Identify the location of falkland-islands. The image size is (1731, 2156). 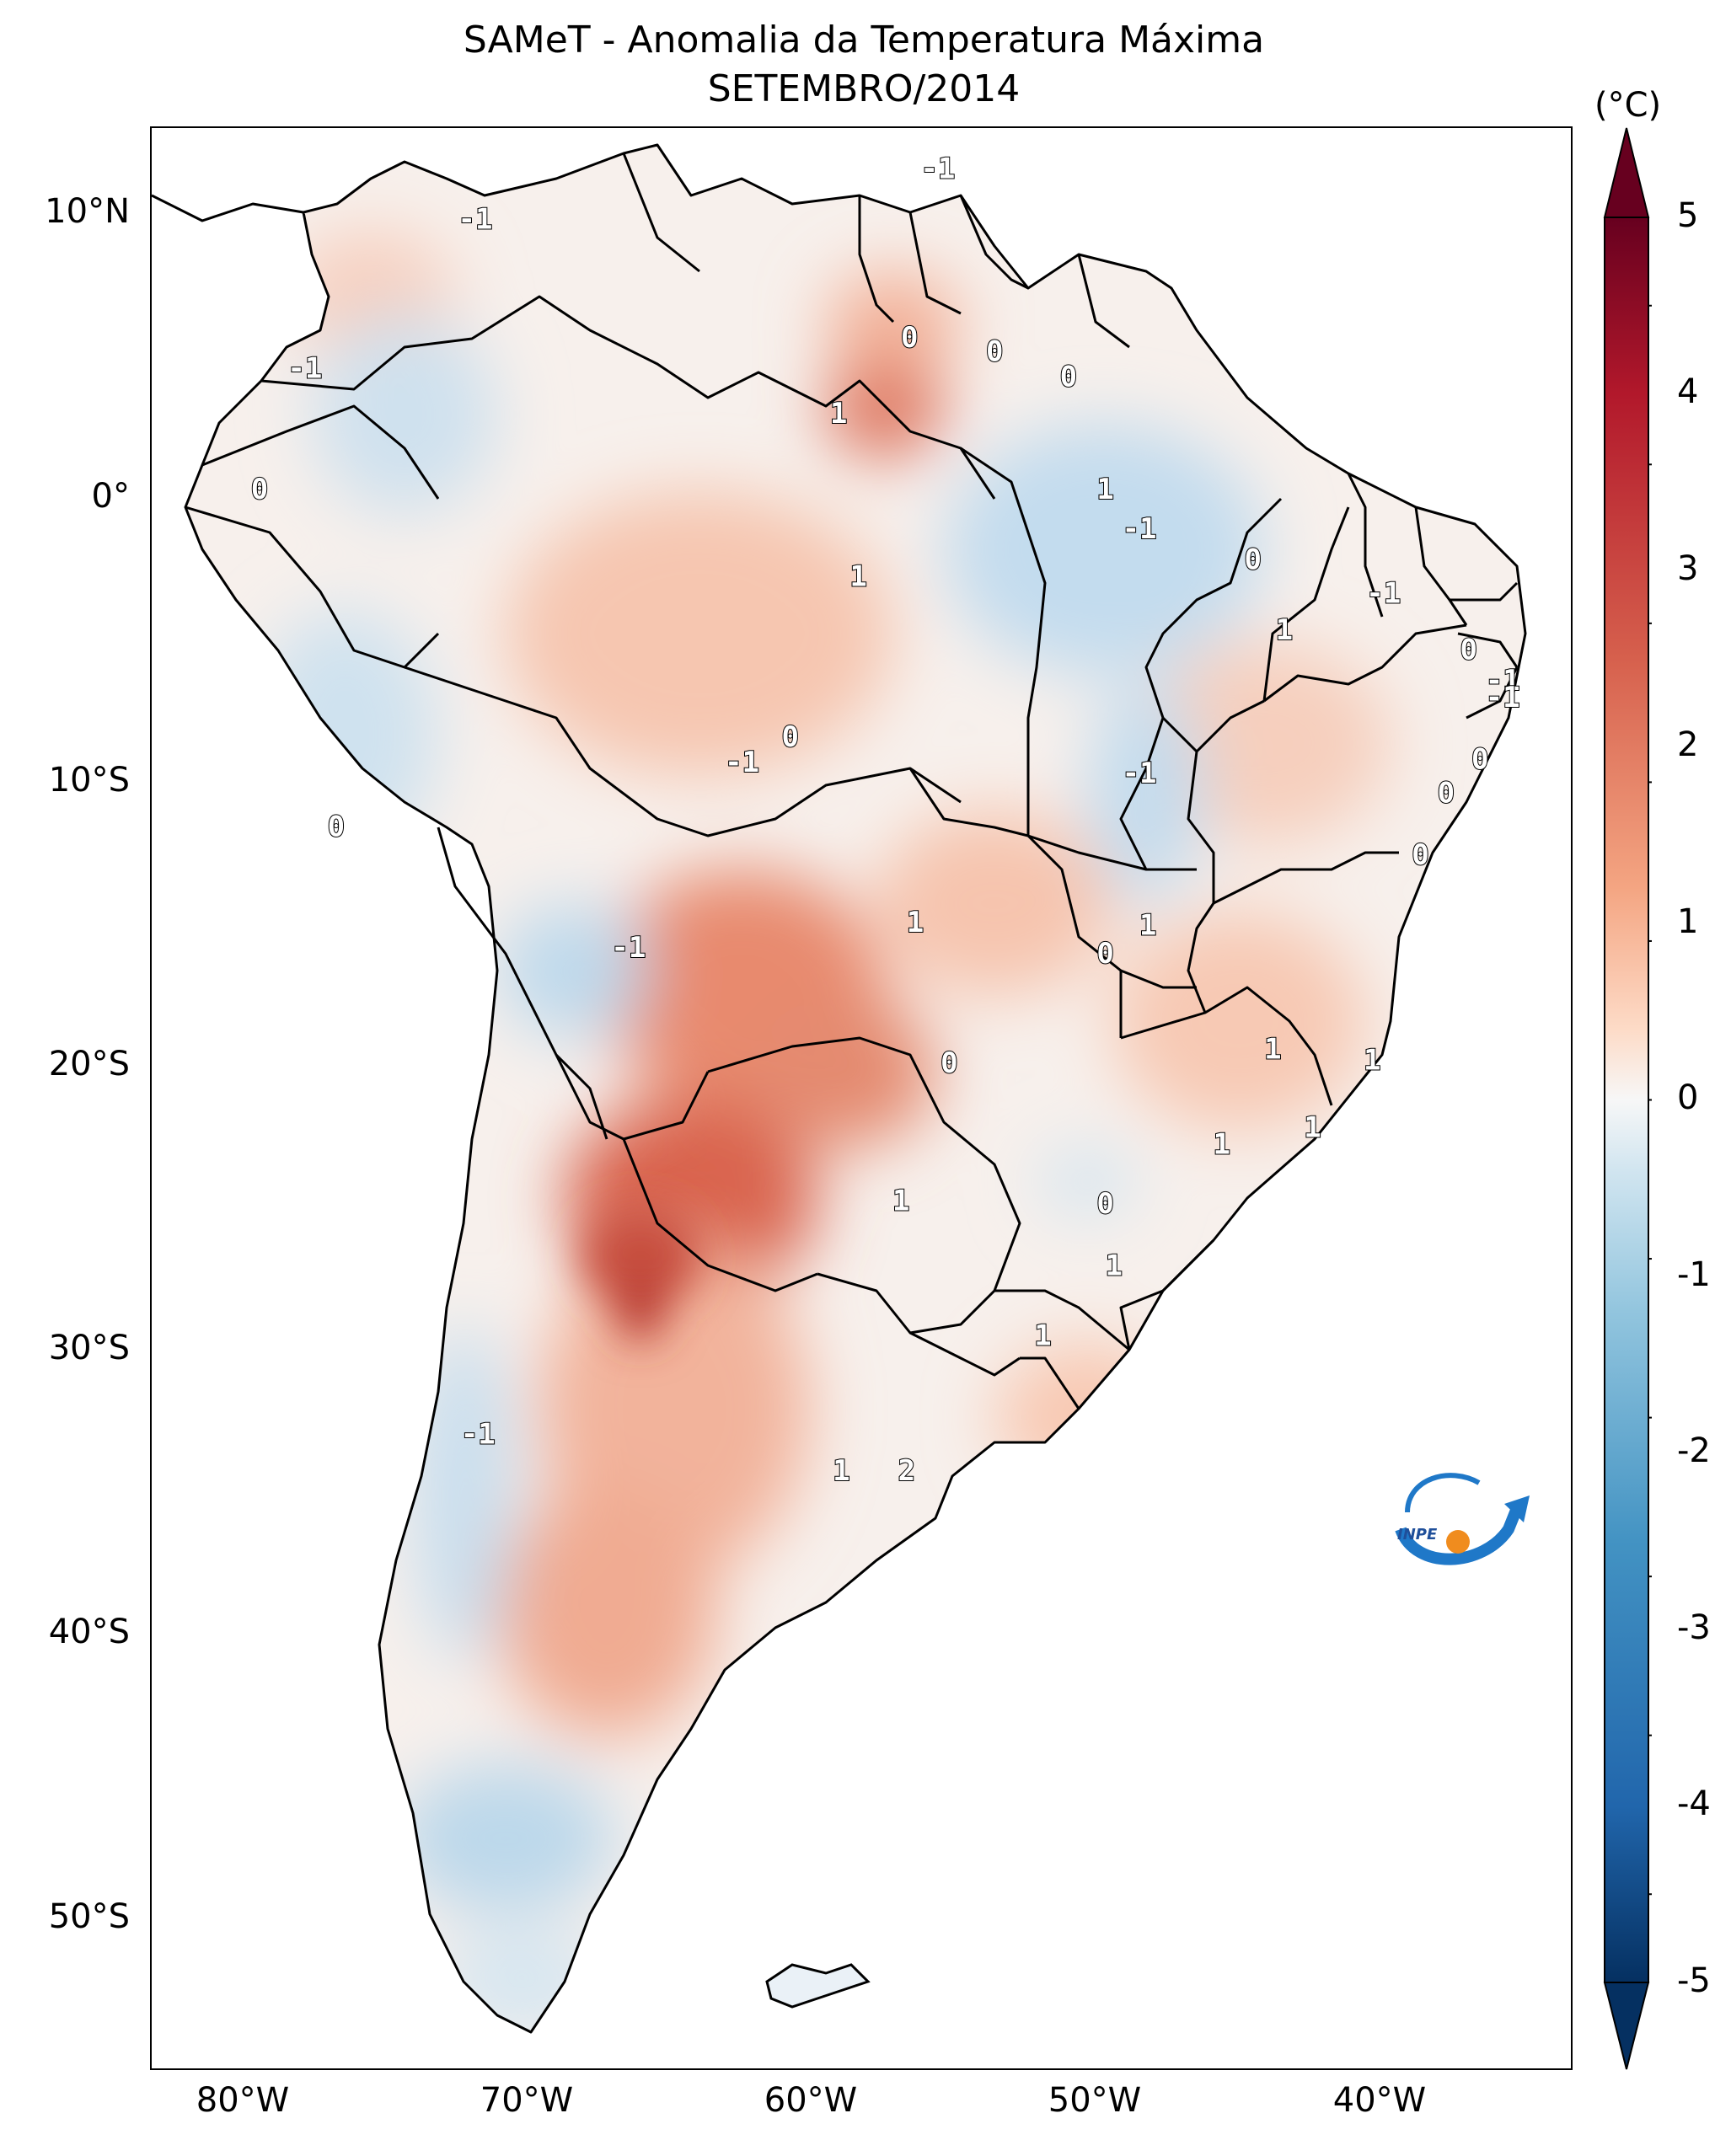
(818, 1986).